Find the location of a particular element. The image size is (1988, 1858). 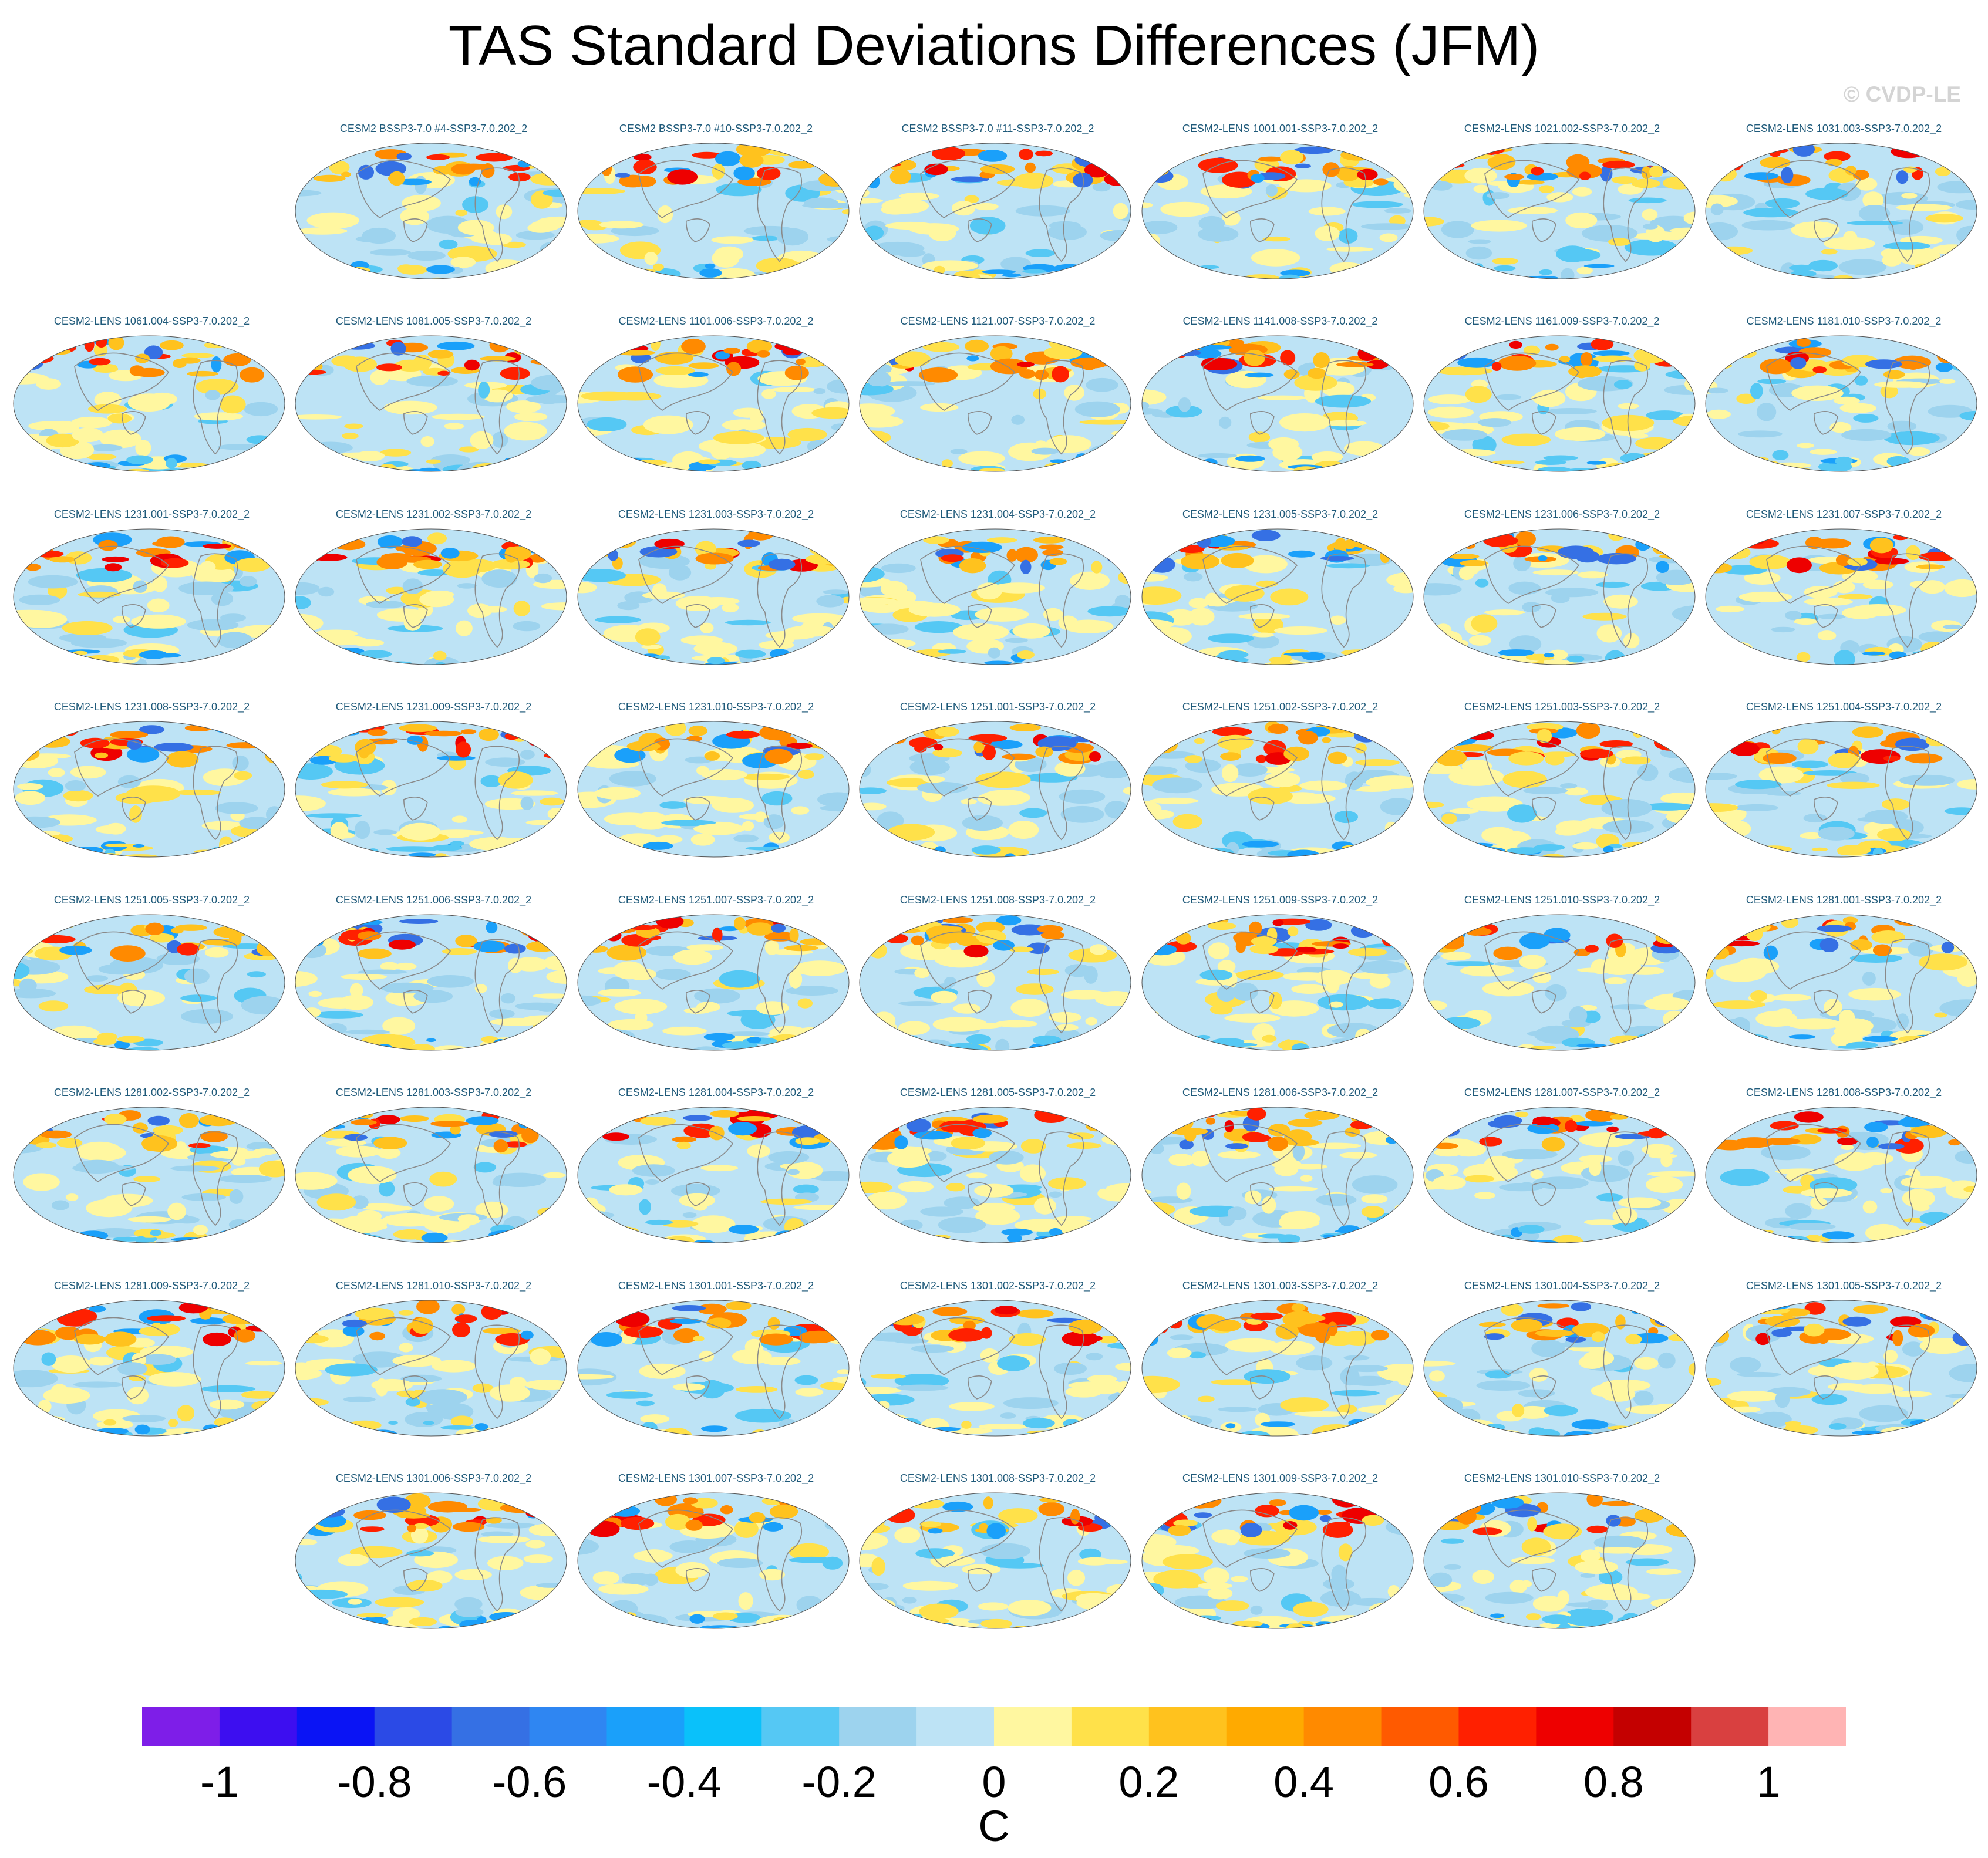

map-panel: CESM2-LENS 1301.003-SSP3-7.0.202_2 is located at coordinates (1280, 1376).